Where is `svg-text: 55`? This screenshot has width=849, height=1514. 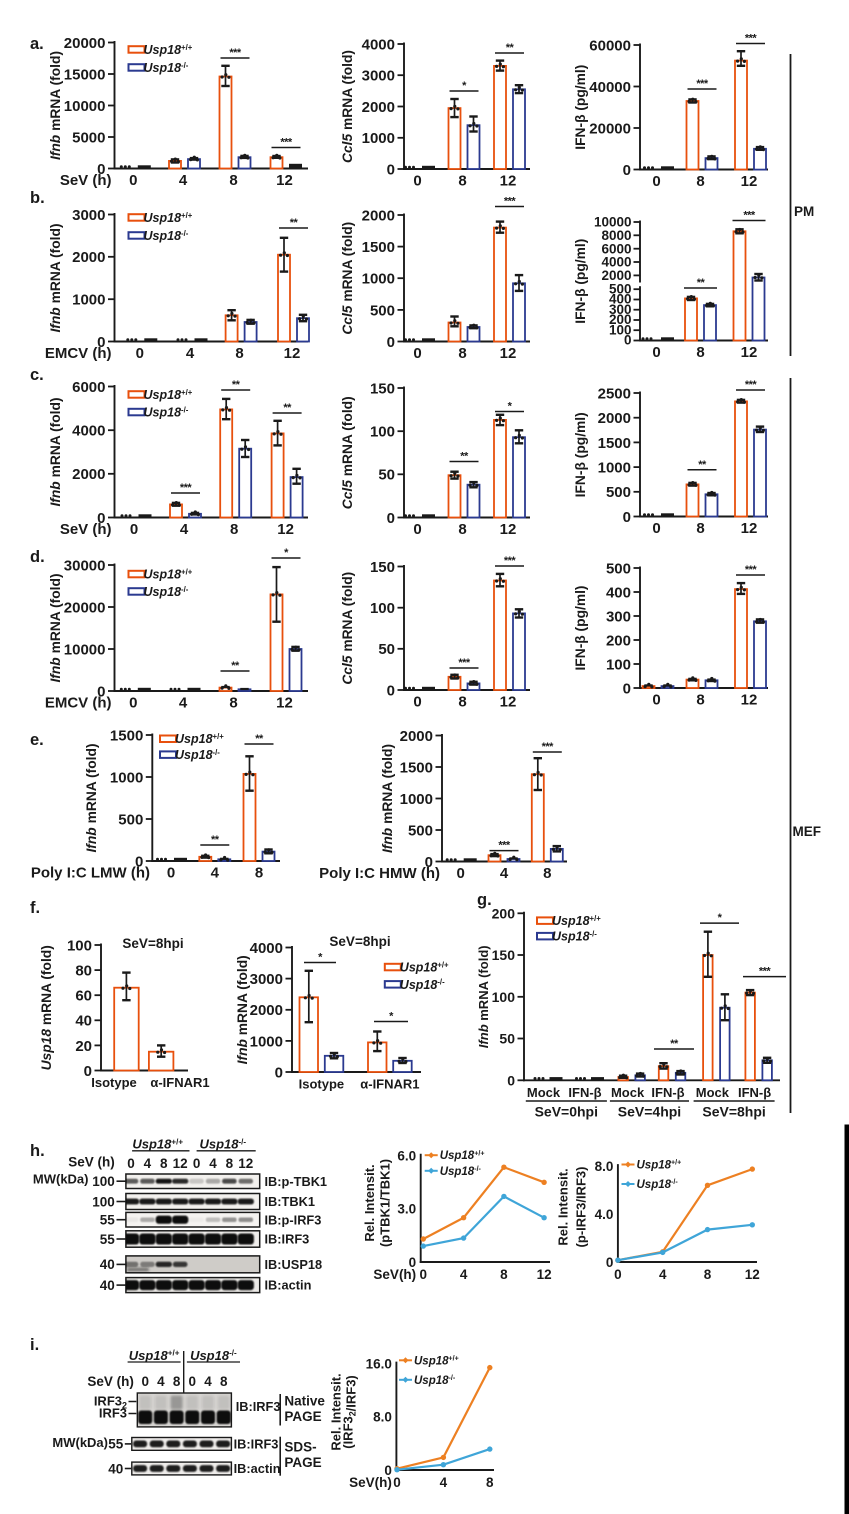
svg-text: 55 is located at coordinates (116, 1444).